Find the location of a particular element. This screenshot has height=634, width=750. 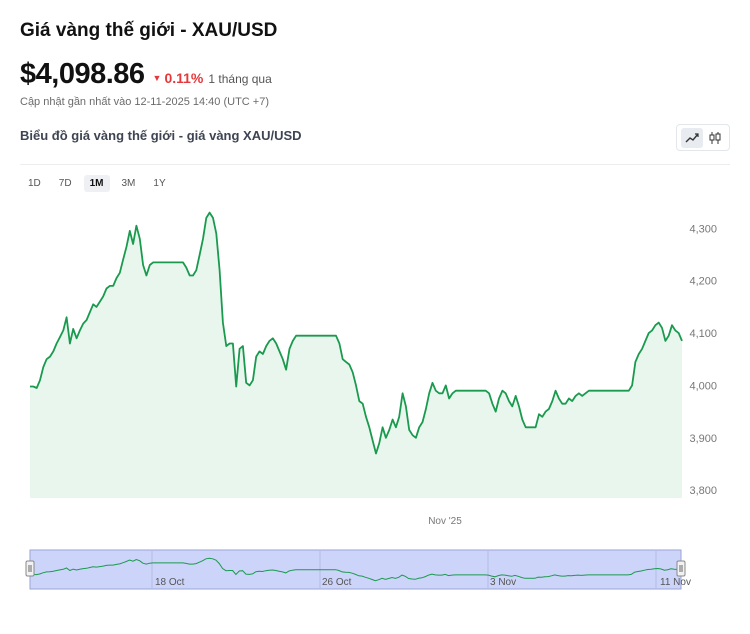

navigator-handle-right is located at coordinates (681, 568).